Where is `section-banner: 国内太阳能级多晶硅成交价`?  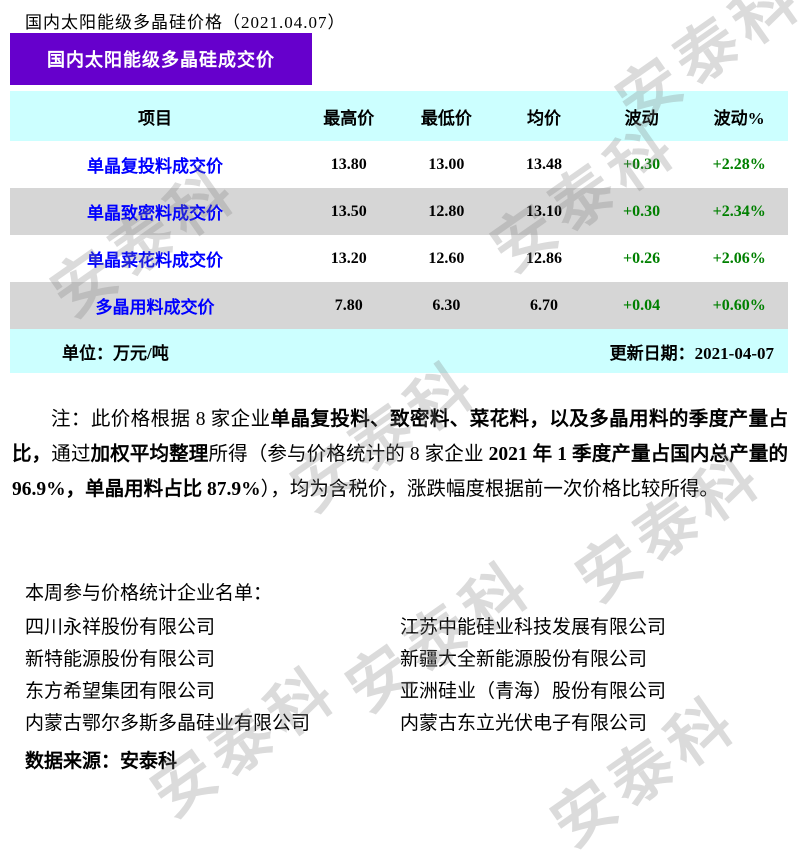 section-banner: 国内太阳能级多晶硅成交价 is located at coordinates (161, 59).